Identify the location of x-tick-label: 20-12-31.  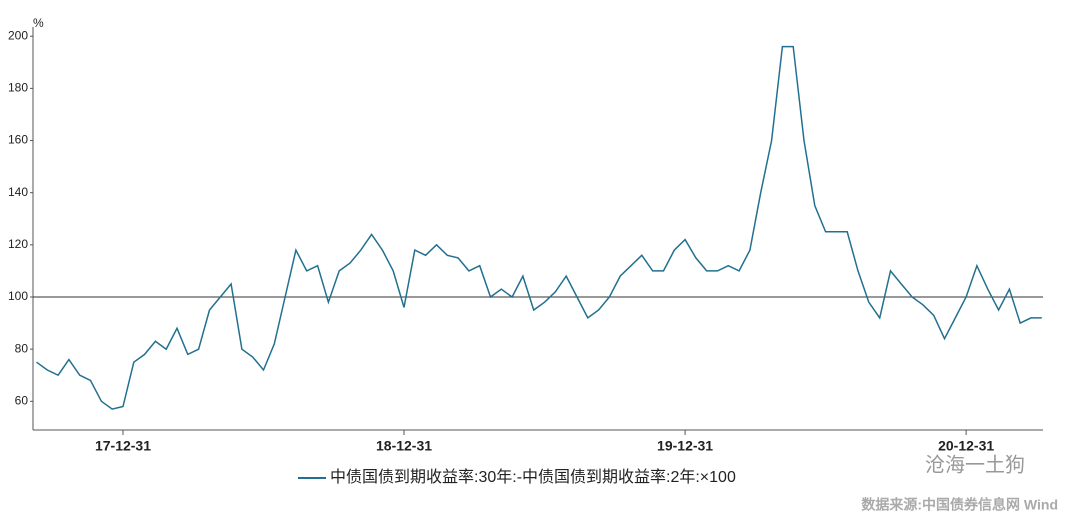
(966, 446).